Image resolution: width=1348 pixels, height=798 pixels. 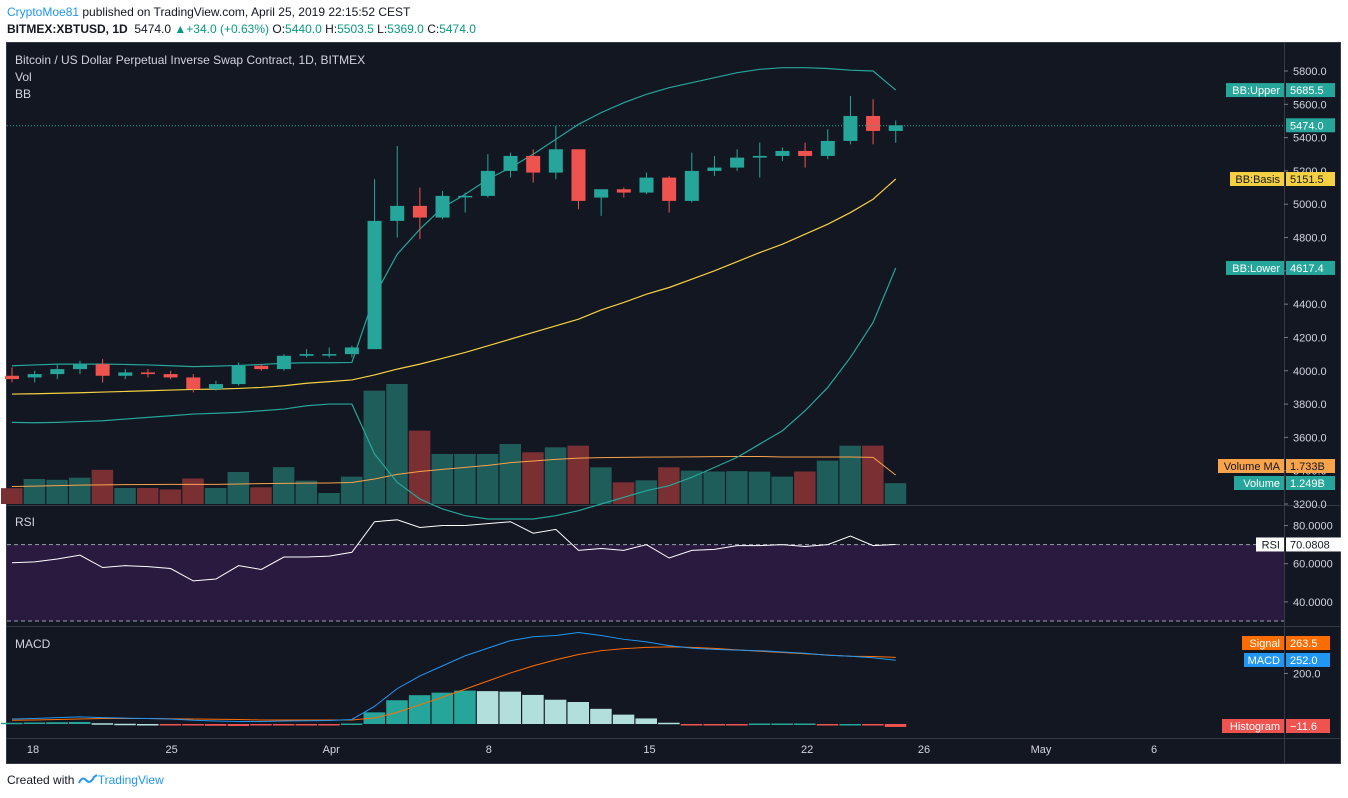 What do you see at coordinates (23, 77) in the screenshot?
I see `vol-indicator-label: Vol` at bounding box center [23, 77].